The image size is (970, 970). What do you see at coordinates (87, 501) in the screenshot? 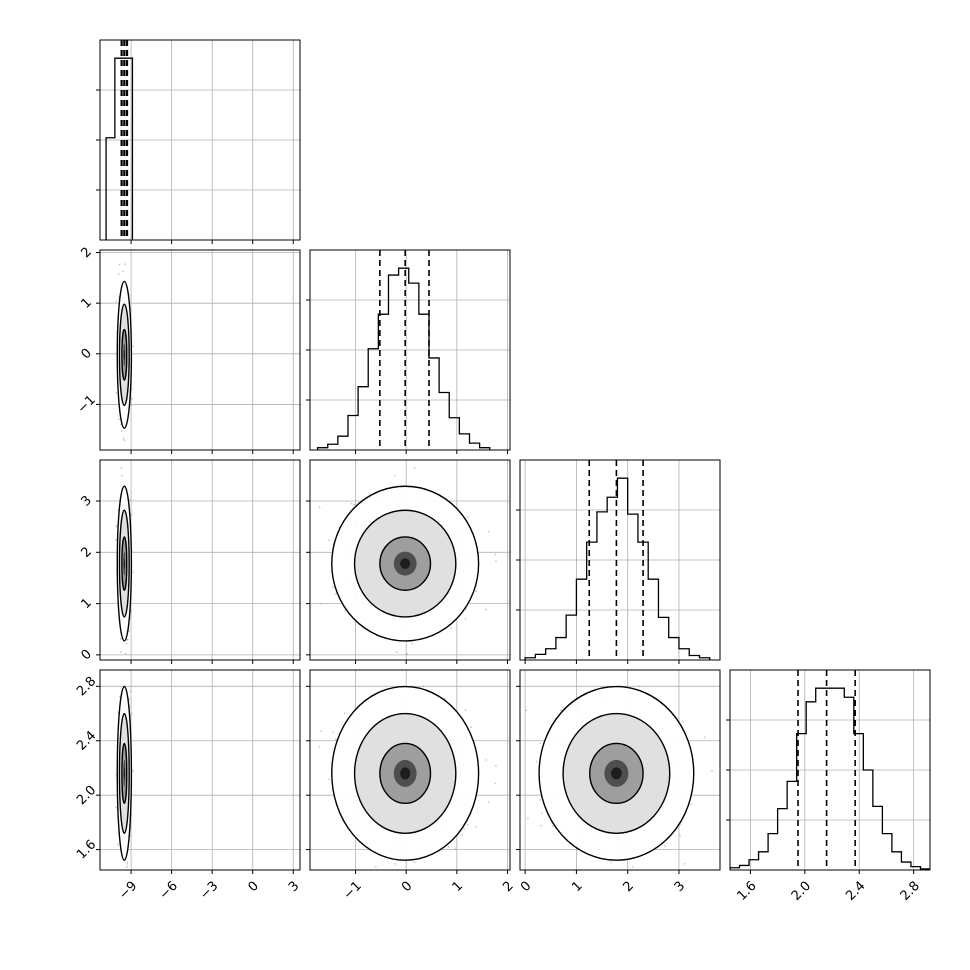
I see `y-tick-label: 3` at bounding box center [87, 501].